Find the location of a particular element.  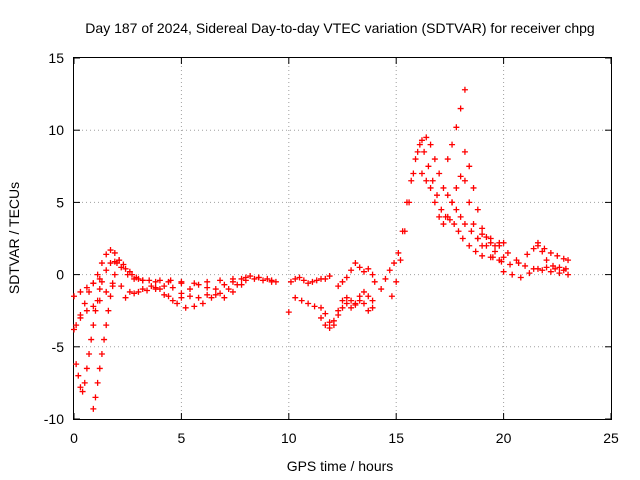

series-track-o is located at coordinates (456, 124).